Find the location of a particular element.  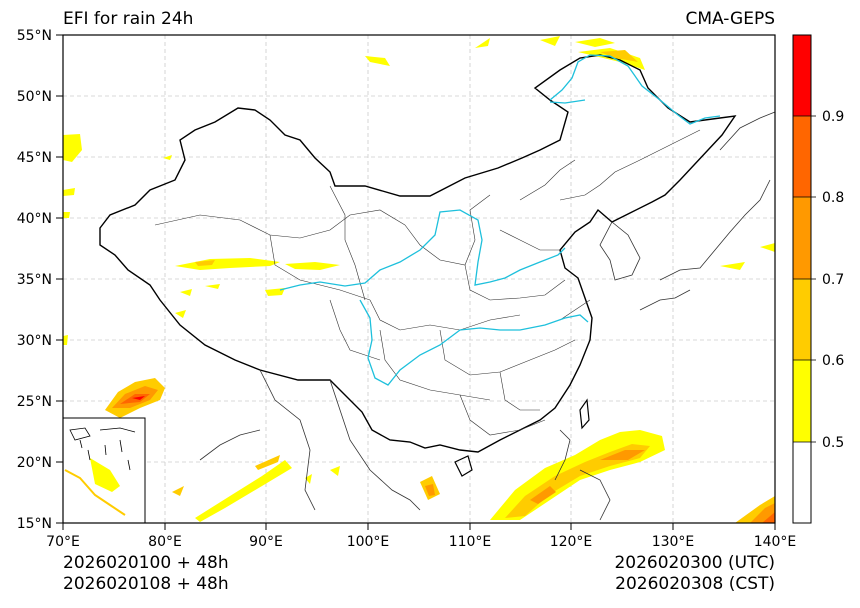

lat-tick-label: 40°N is located at coordinates (34, 219).